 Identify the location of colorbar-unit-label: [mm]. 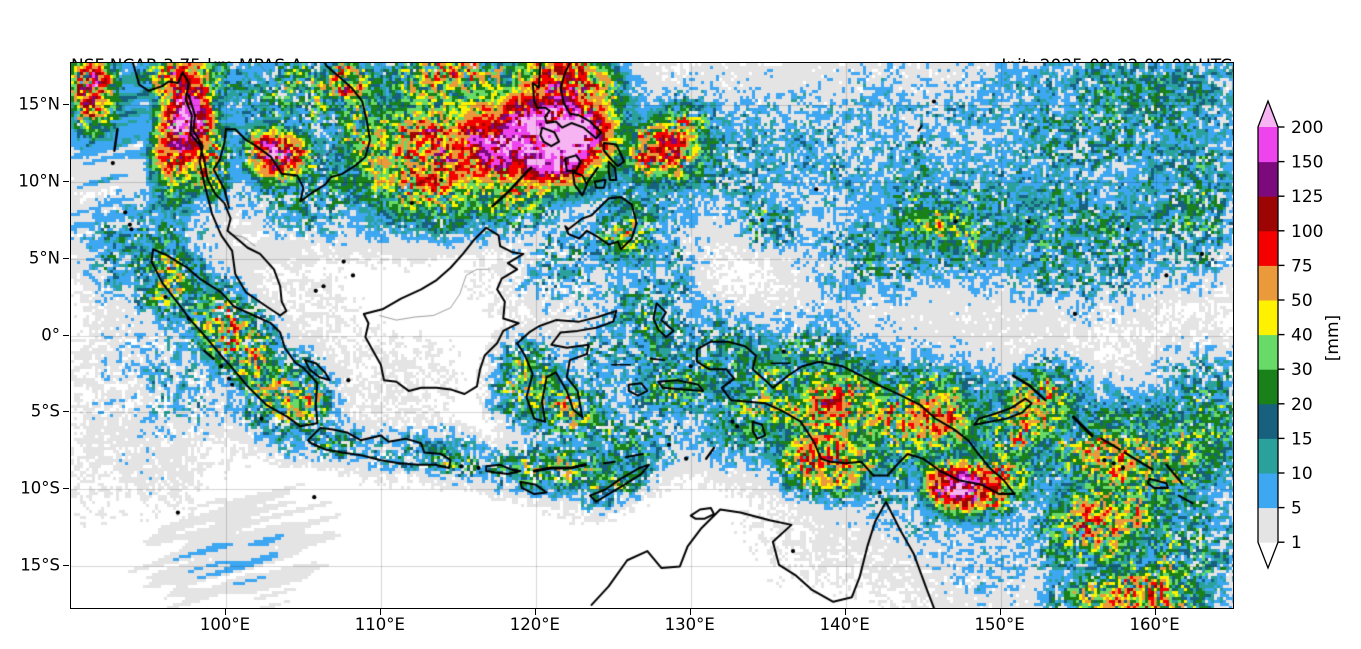
(1333, 338).